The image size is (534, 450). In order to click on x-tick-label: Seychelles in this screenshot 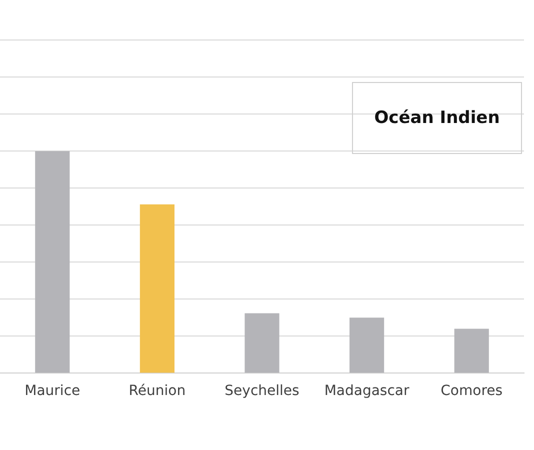, I will do `click(262, 391)`.